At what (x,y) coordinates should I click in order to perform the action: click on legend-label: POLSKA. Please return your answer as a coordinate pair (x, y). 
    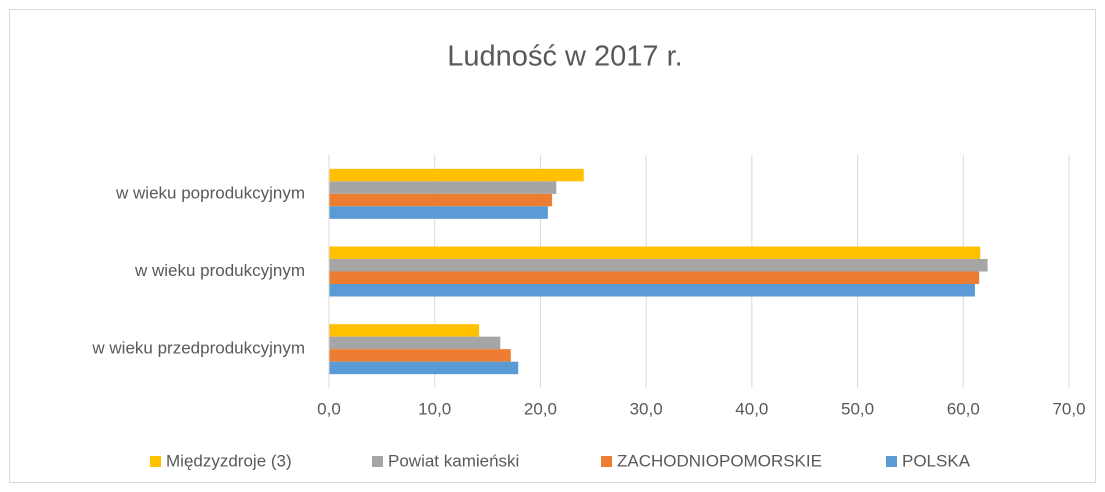
    Looking at the image, I should click on (936, 460).